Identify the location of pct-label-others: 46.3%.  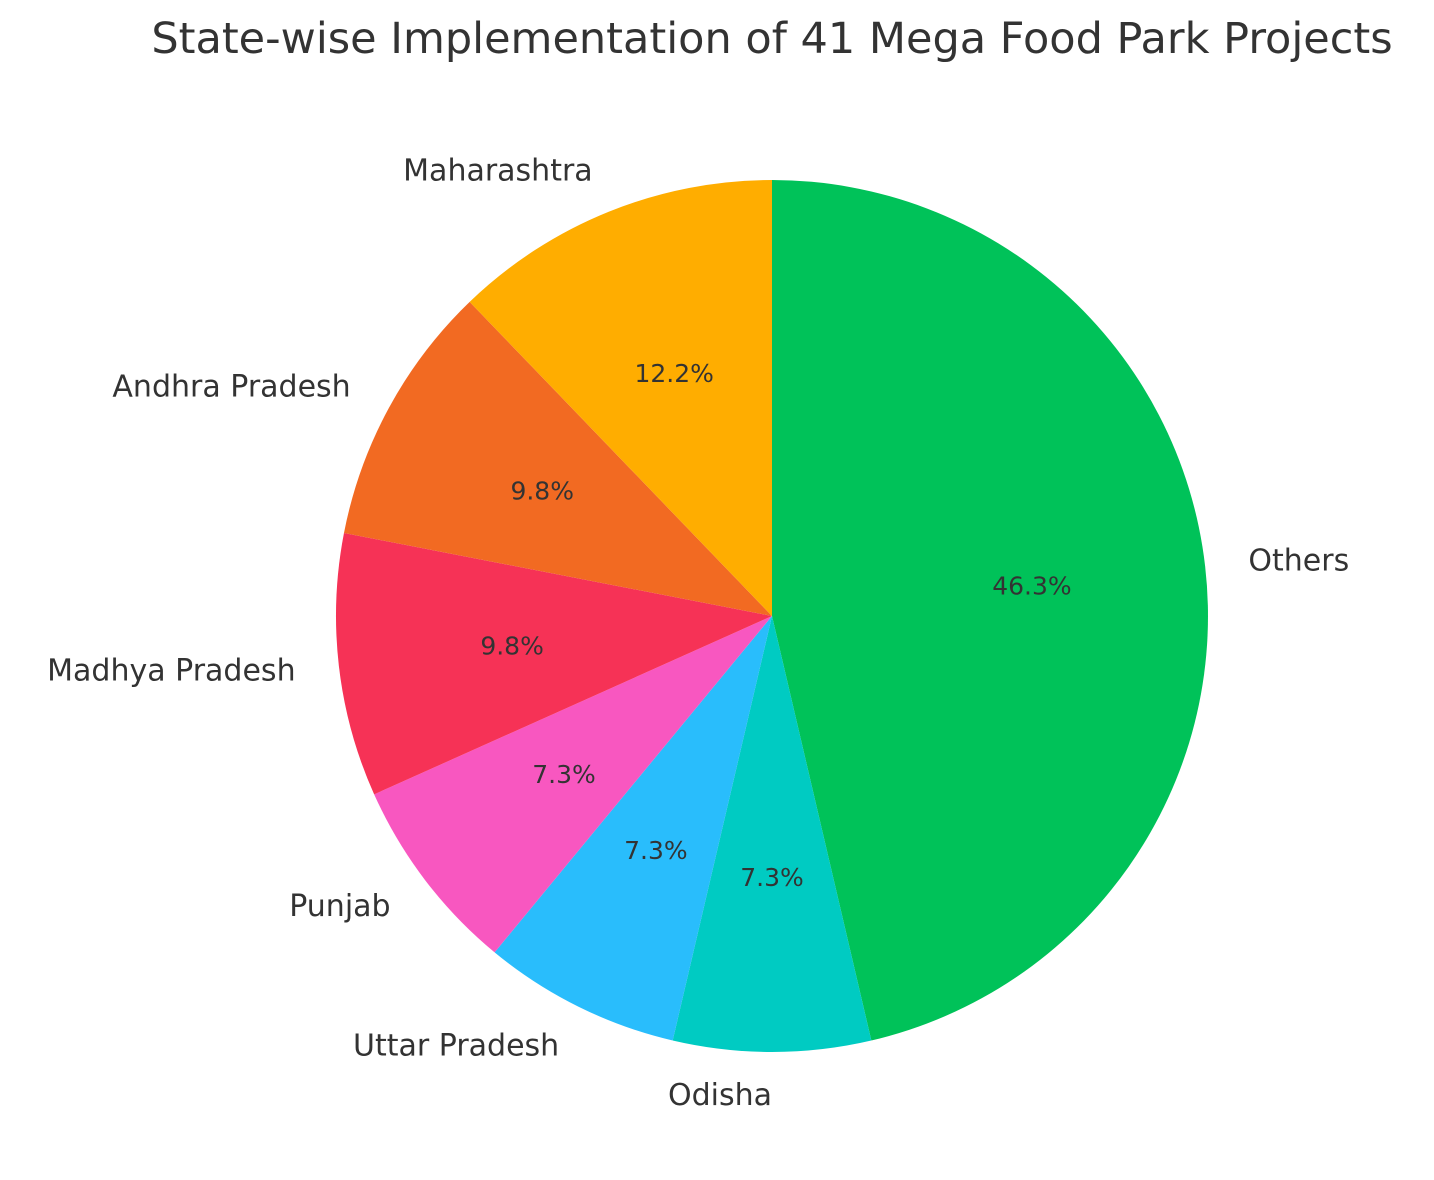
(1031, 586).